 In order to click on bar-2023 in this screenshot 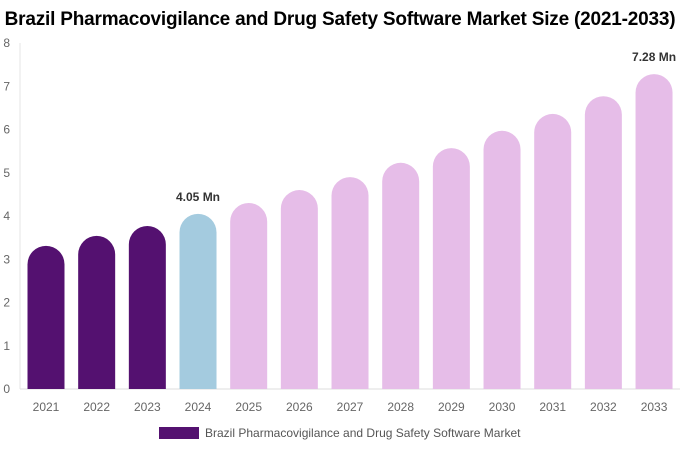, I will do `click(147, 307)`.